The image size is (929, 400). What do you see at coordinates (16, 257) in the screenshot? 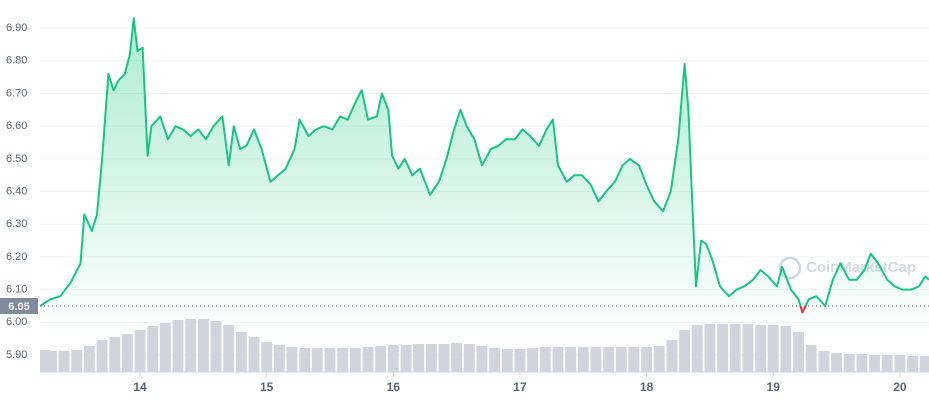
I see `y-tick-label: 6.20` at bounding box center [16, 257].